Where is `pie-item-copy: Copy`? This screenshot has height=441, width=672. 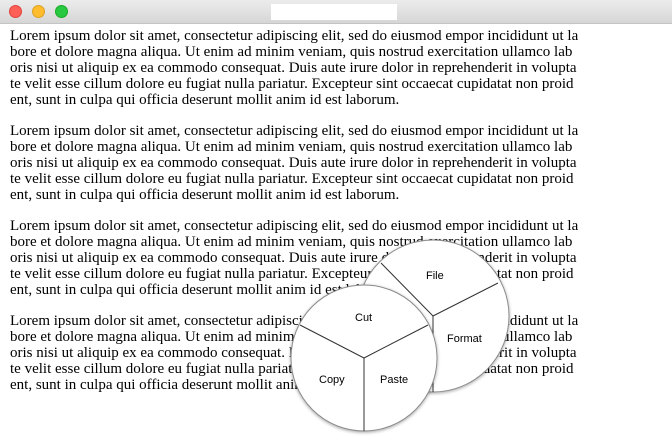 pie-item-copy: Copy is located at coordinates (332, 380).